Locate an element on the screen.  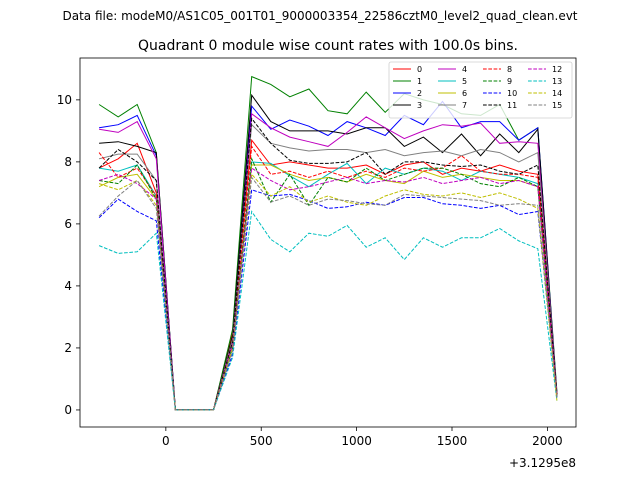
x-tick-label: 1000 is located at coordinates (356, 441).